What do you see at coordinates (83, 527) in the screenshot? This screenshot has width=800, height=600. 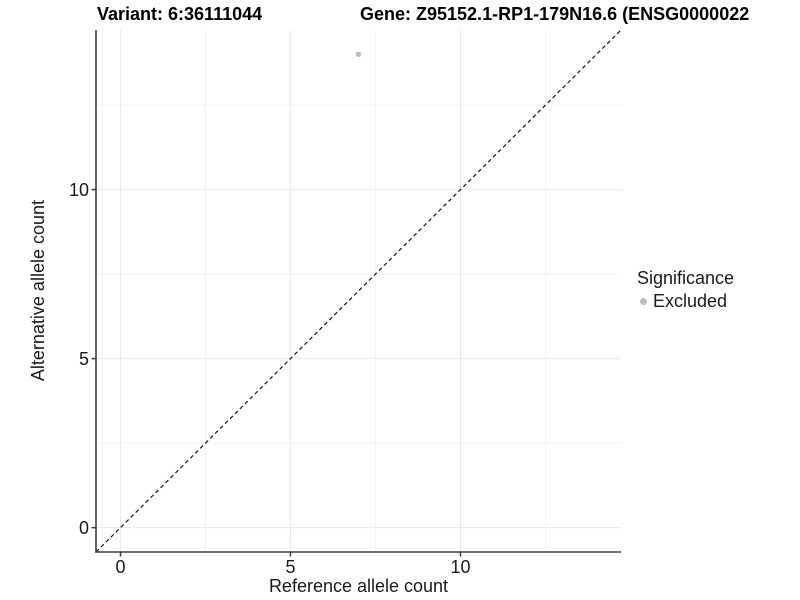 I see `y-tick-label: 0` at bounding box center [83, 527].